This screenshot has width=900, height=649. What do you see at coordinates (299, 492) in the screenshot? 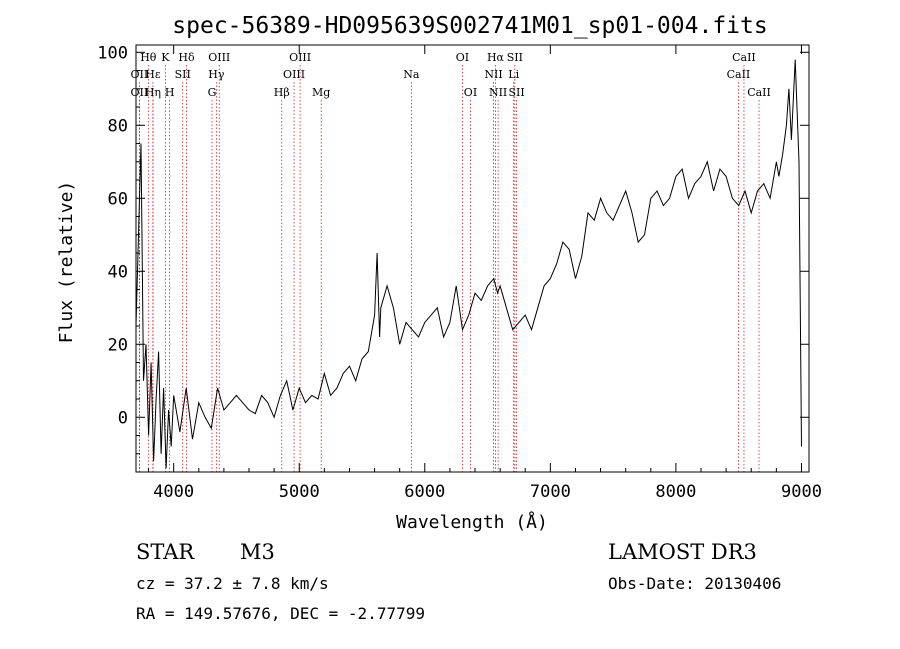
I see `x-tick-label: 5000` at bounding box center [299, 492].